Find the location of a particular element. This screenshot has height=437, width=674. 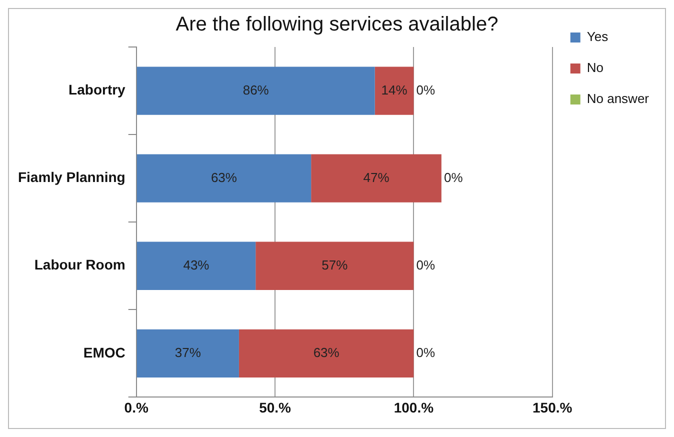

data-label: 37% is located at coordinates (188, 352).